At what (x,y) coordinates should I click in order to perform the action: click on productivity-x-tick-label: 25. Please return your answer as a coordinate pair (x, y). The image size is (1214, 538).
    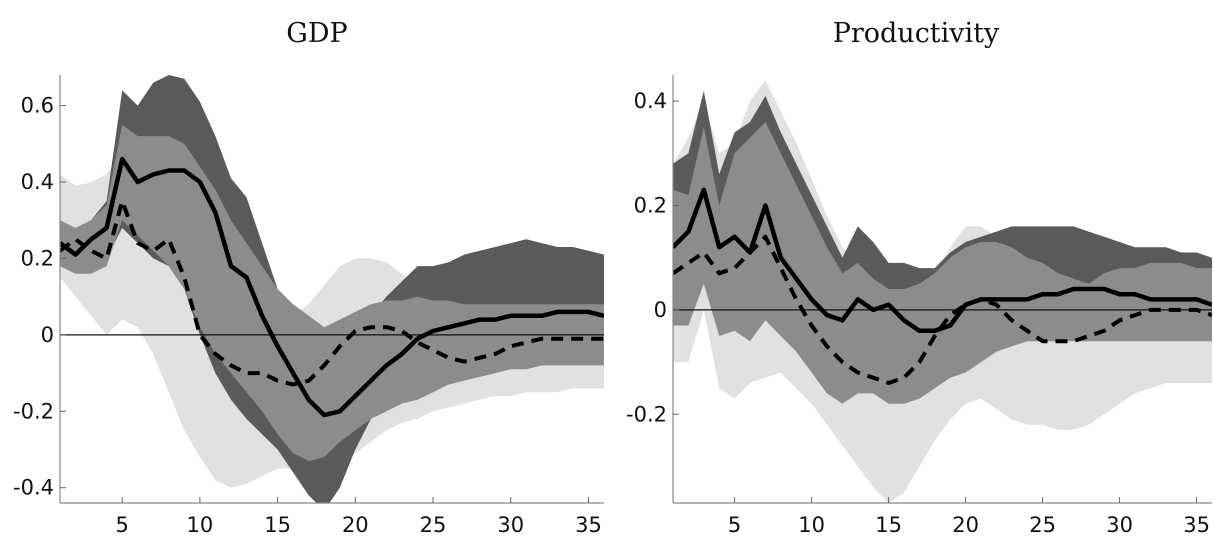
    Looking at the image, I should click on (1042, 525).